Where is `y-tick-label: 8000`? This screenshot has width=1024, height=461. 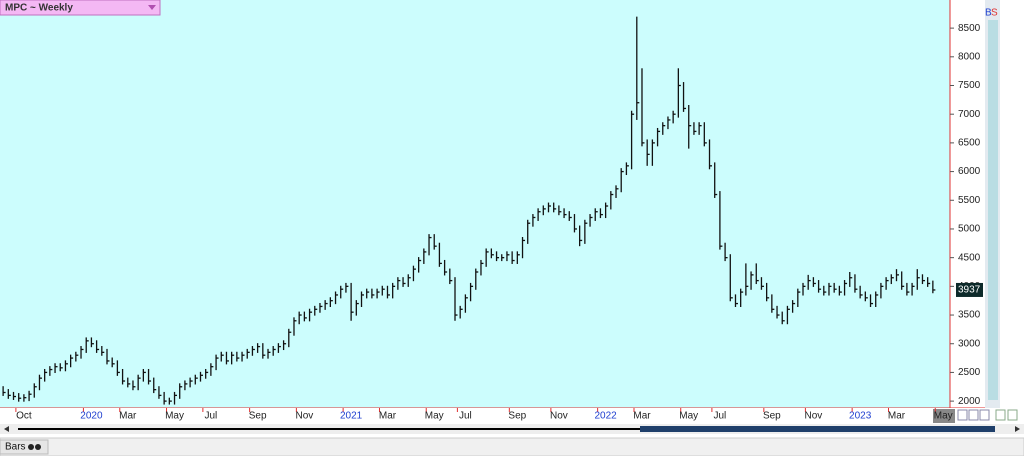 y-tick-label: 8000 is located at coordinates (969, 56).